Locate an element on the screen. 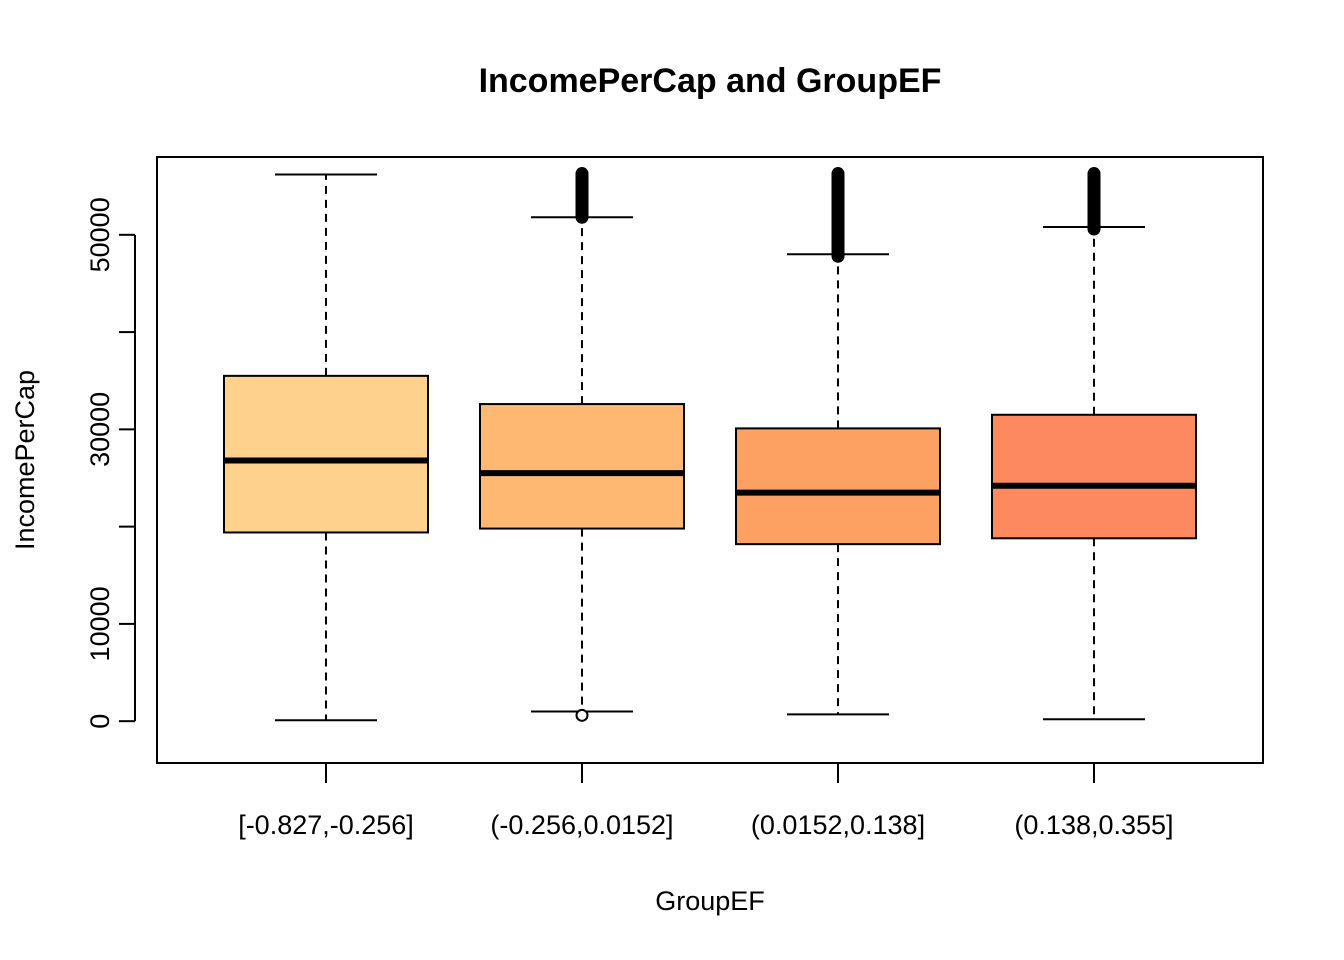 The width and height of the screenshot is (1344, 960). y-tick-label: 30000 is located at coordinates (100, 429).